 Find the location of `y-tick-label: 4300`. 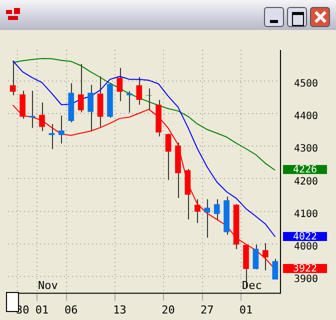

y-tick-label: 4300 is located at coordinates (306, 149).